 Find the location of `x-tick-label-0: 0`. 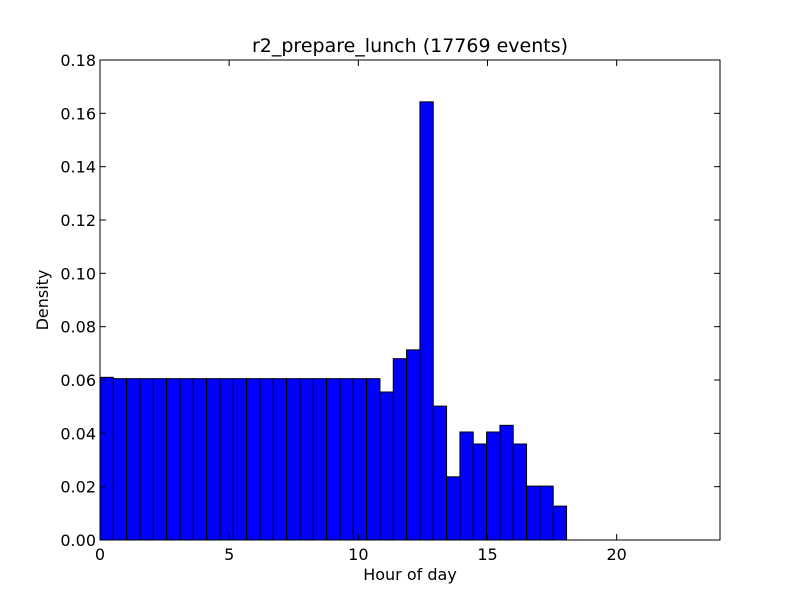

x-tick-label-0: 0 is located at coordinates (100, 554).